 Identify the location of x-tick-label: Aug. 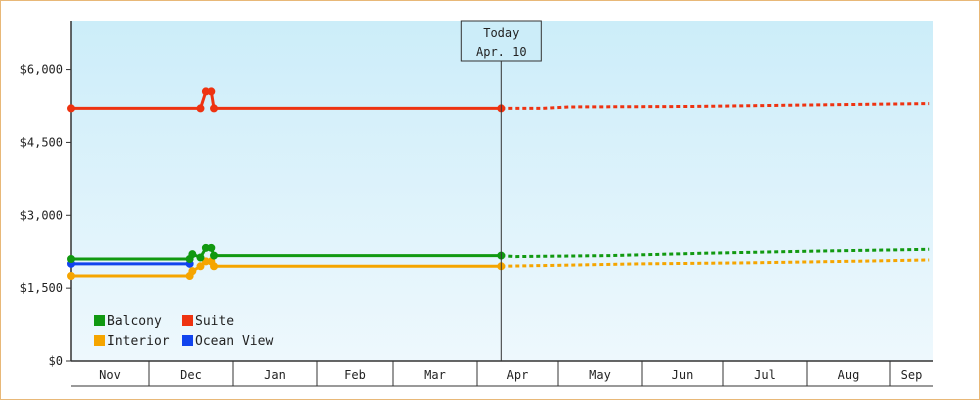
(849, 375).